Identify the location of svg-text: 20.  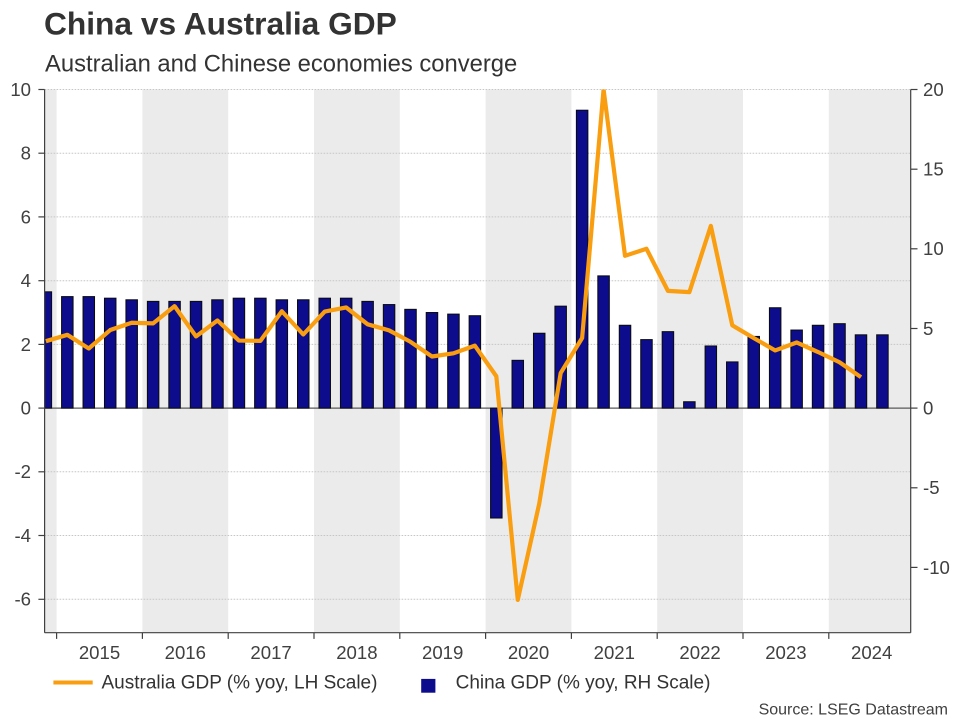
(933, 89).